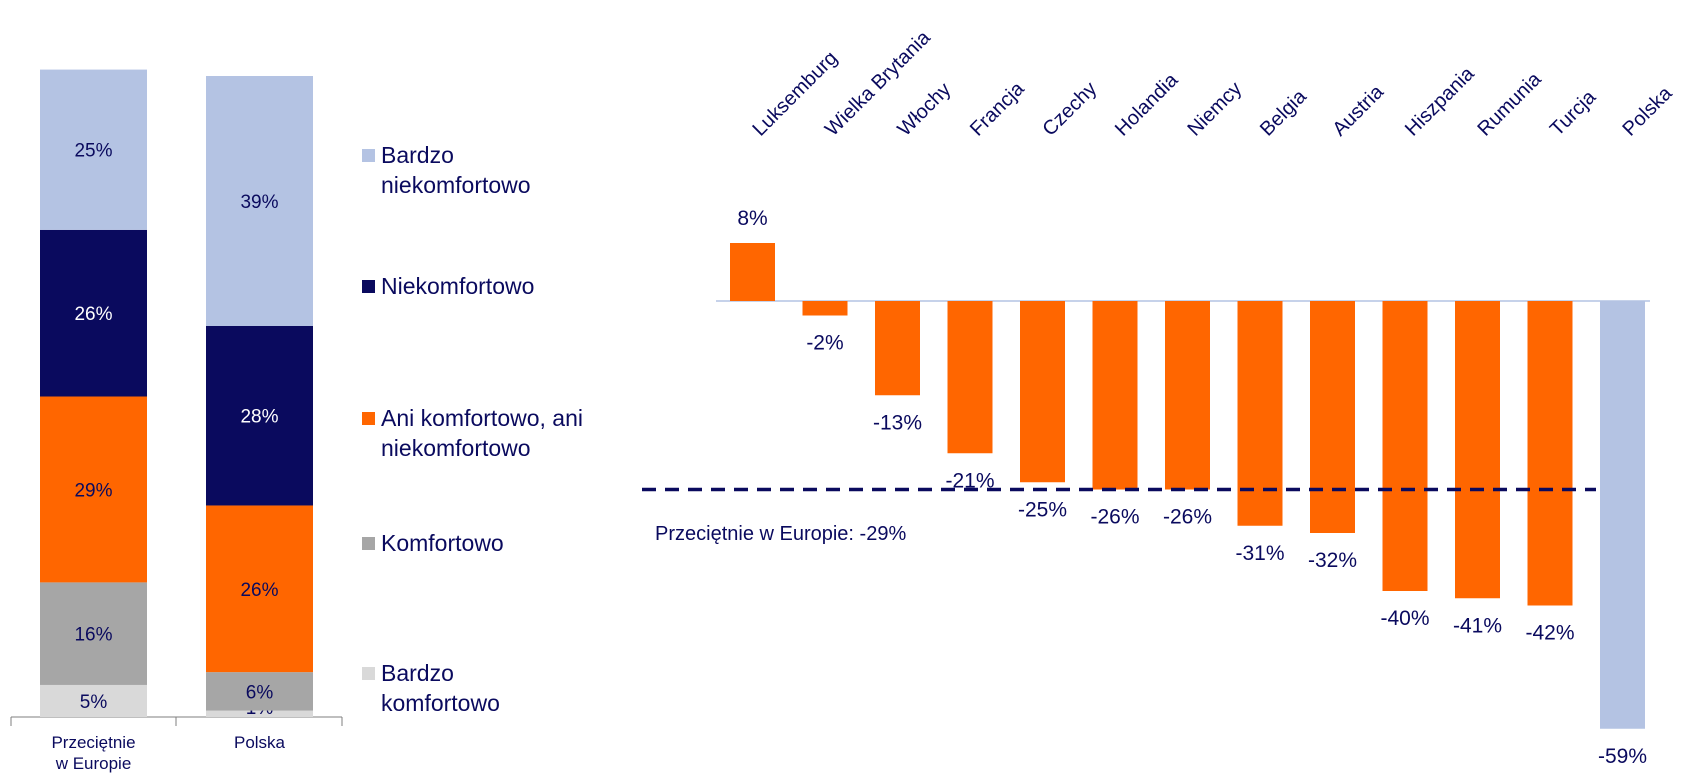  I want to click on data-label: 16%, so click(93, 635).